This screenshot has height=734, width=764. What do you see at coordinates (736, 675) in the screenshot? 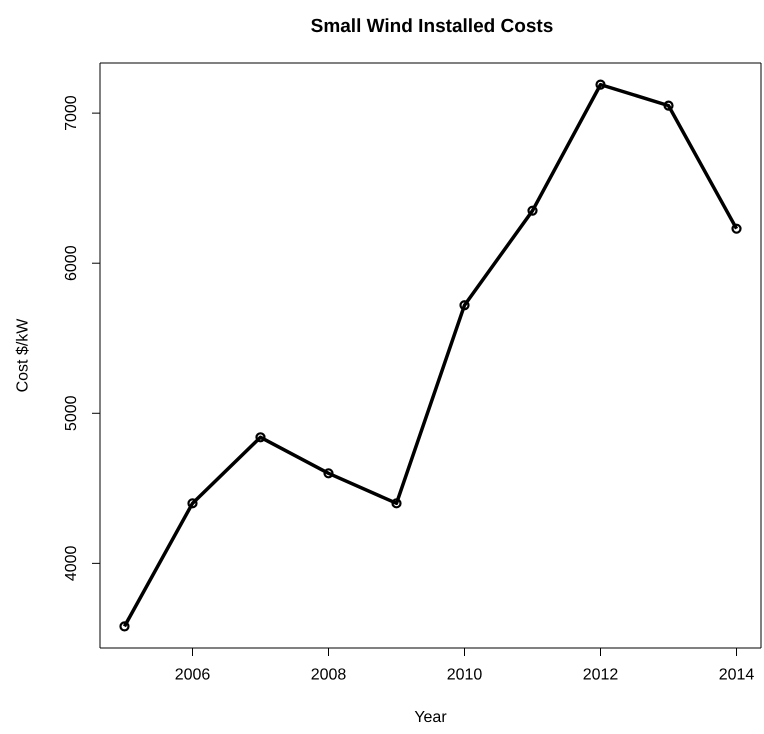
I see `x-tick-label: 2014` at bounding box center [736, 675].